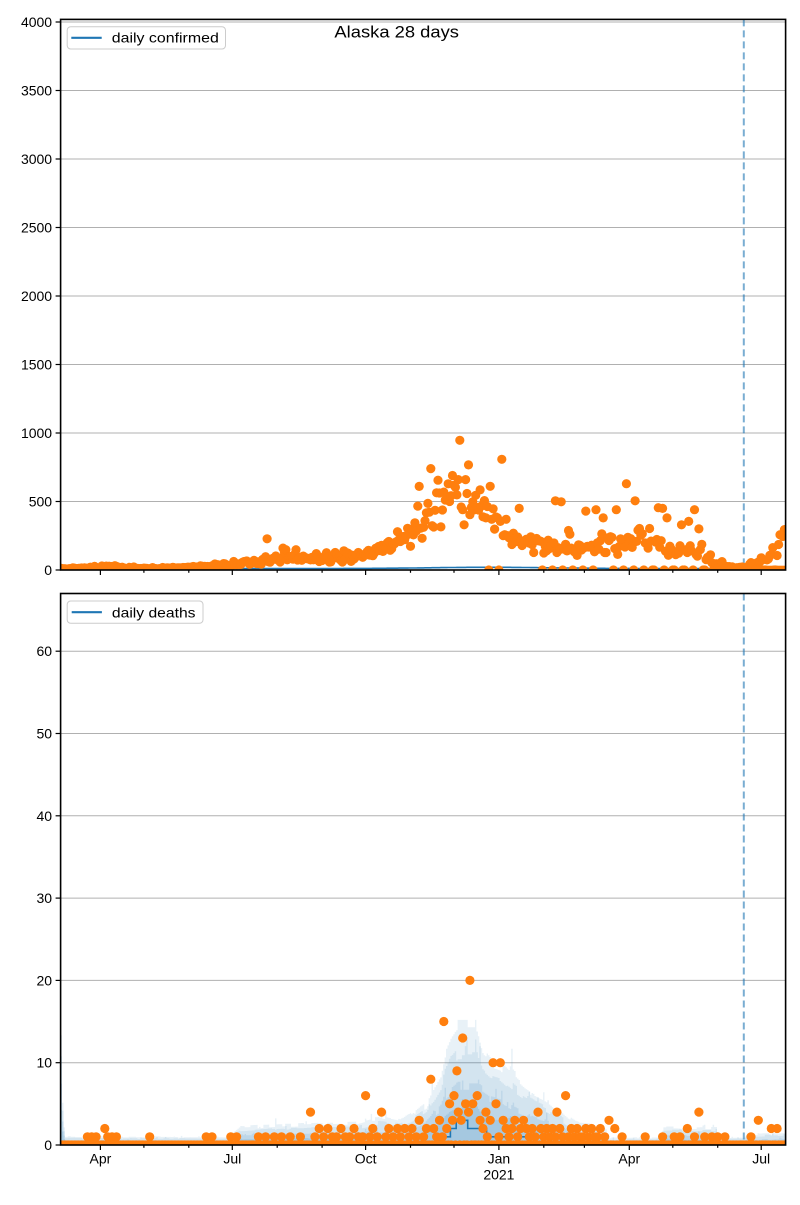 The width and height of the screenshot is (800, 1205). I want to click on svg-text: daily confirmed, so click(165, 38).